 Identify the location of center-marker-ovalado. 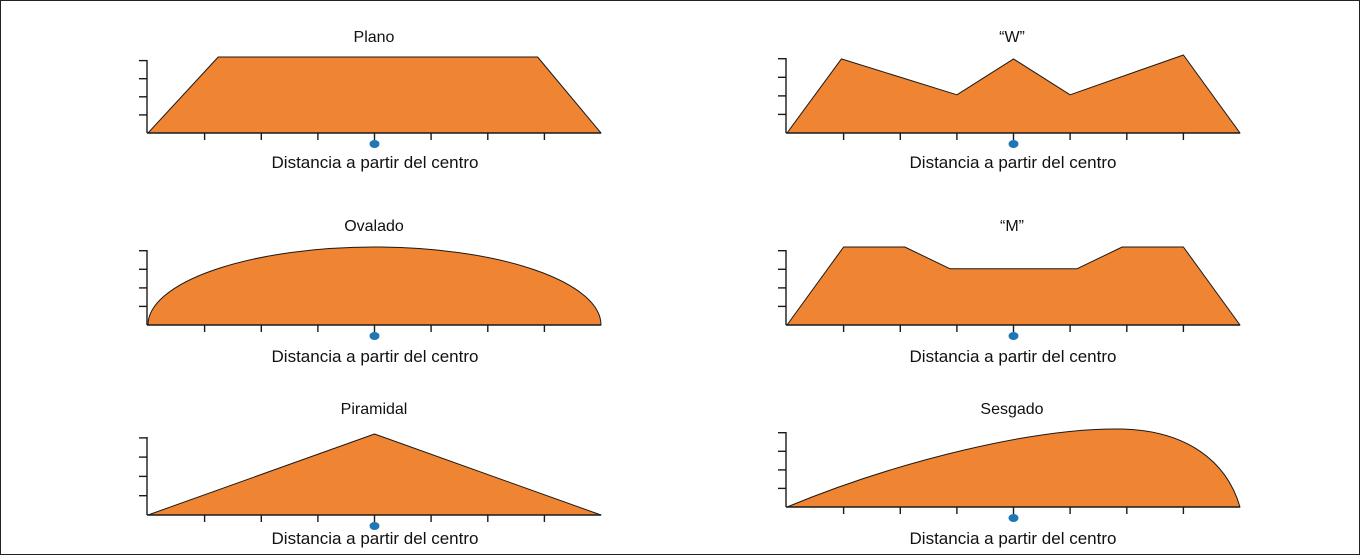
(374, 336).